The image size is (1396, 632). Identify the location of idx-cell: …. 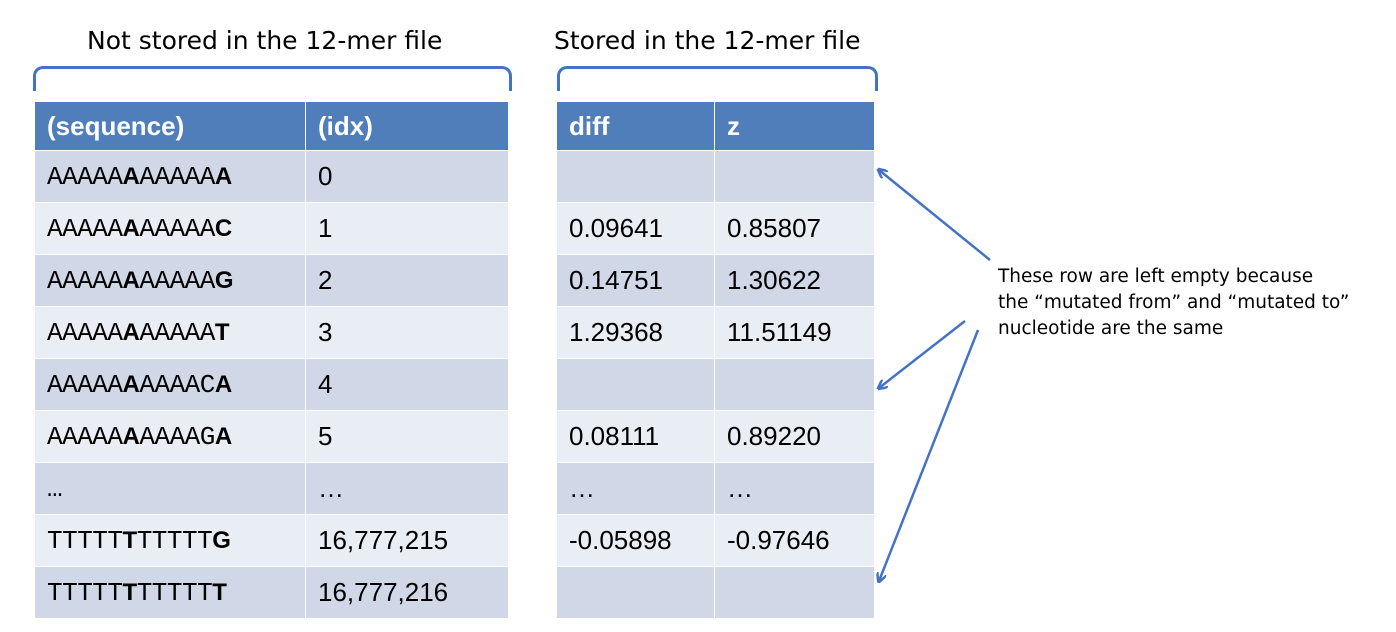
(407, 488).